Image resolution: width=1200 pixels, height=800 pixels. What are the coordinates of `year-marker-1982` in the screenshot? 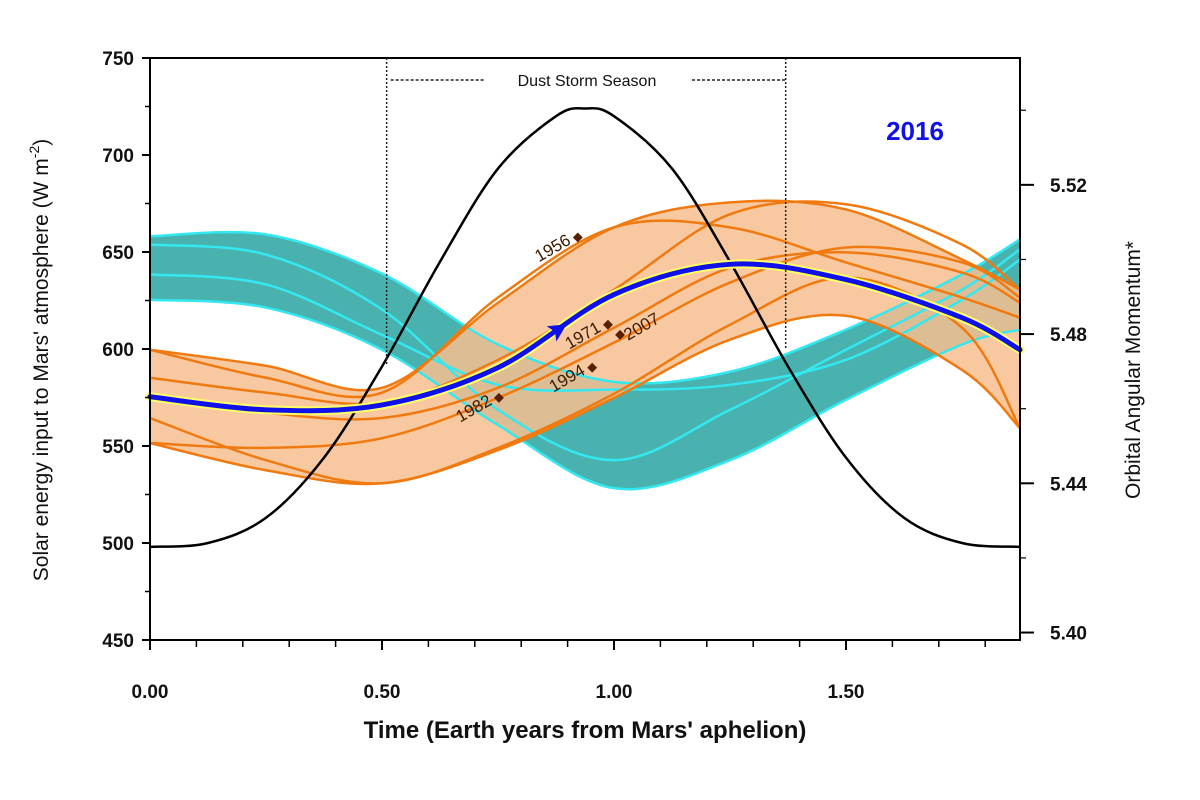 It's located at (498, 397).